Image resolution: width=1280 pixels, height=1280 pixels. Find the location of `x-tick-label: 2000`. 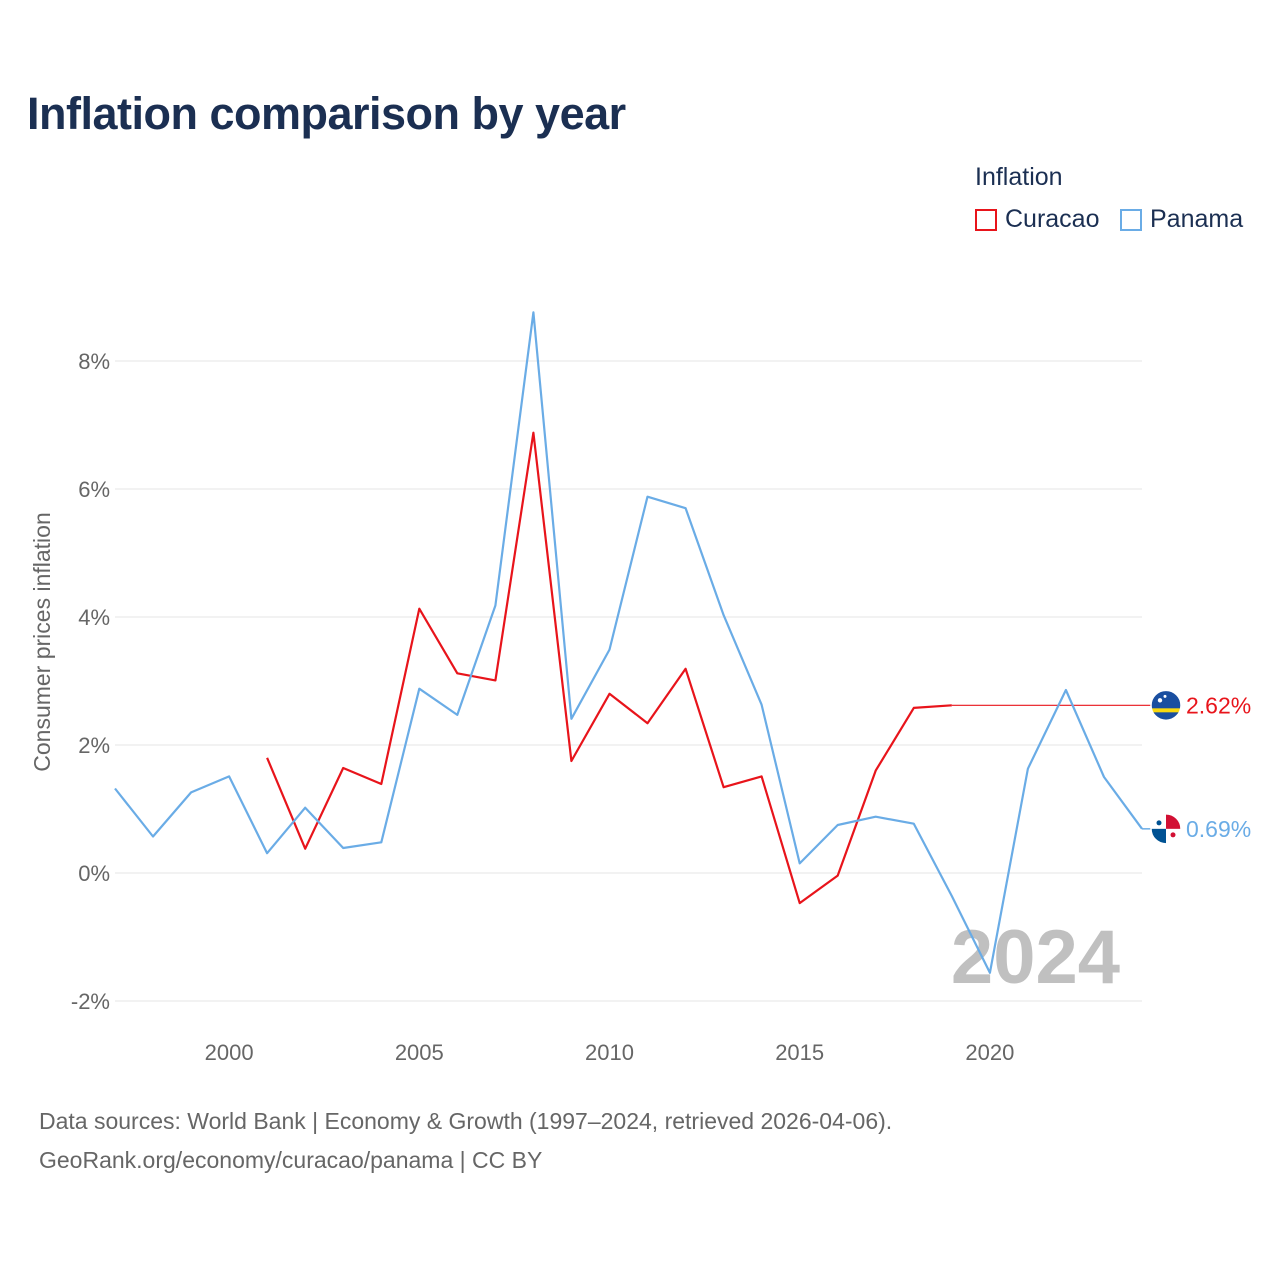

x-tick-label: 2000 is located at coordinates (229, 1052).